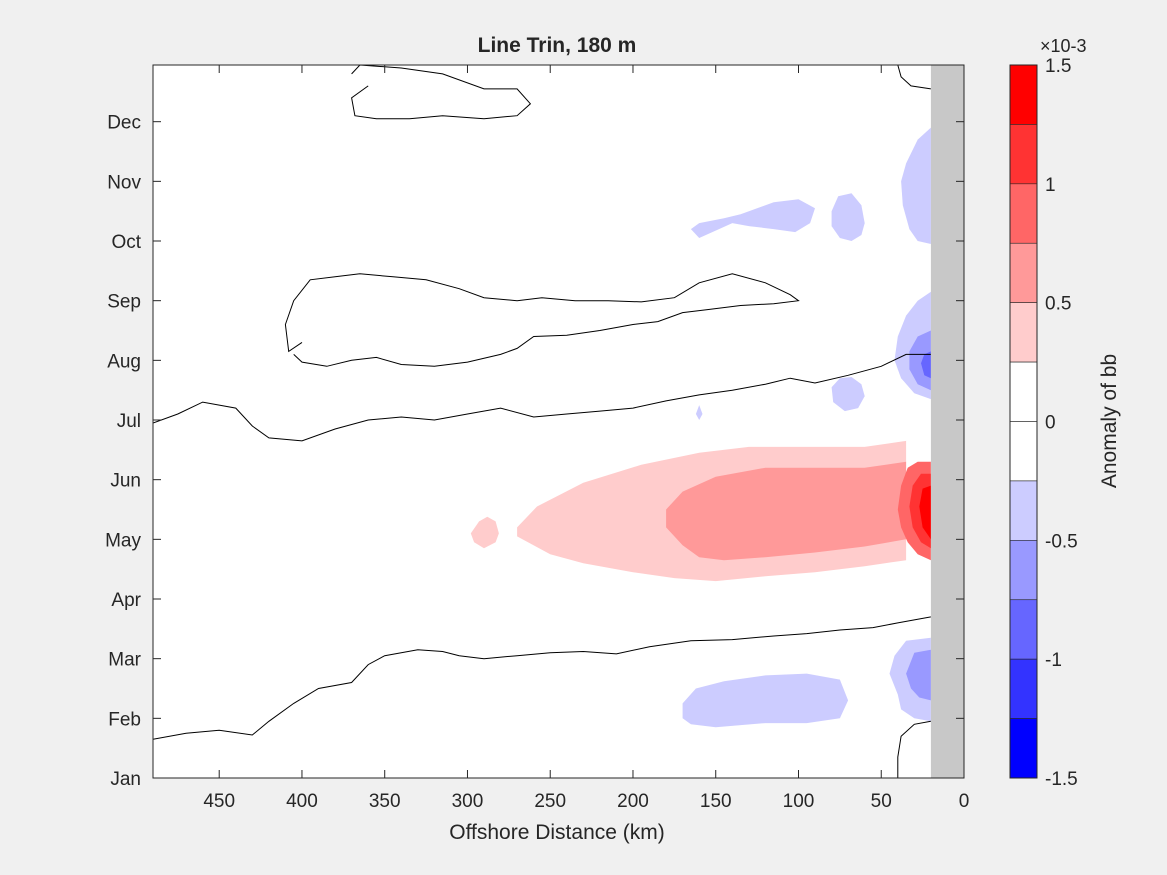 The width and height of the screenshot is (1167, 875). Describe the element at coordinates (125, 779) in the screenshot. I see `y-tick-label: Jan` at that location.